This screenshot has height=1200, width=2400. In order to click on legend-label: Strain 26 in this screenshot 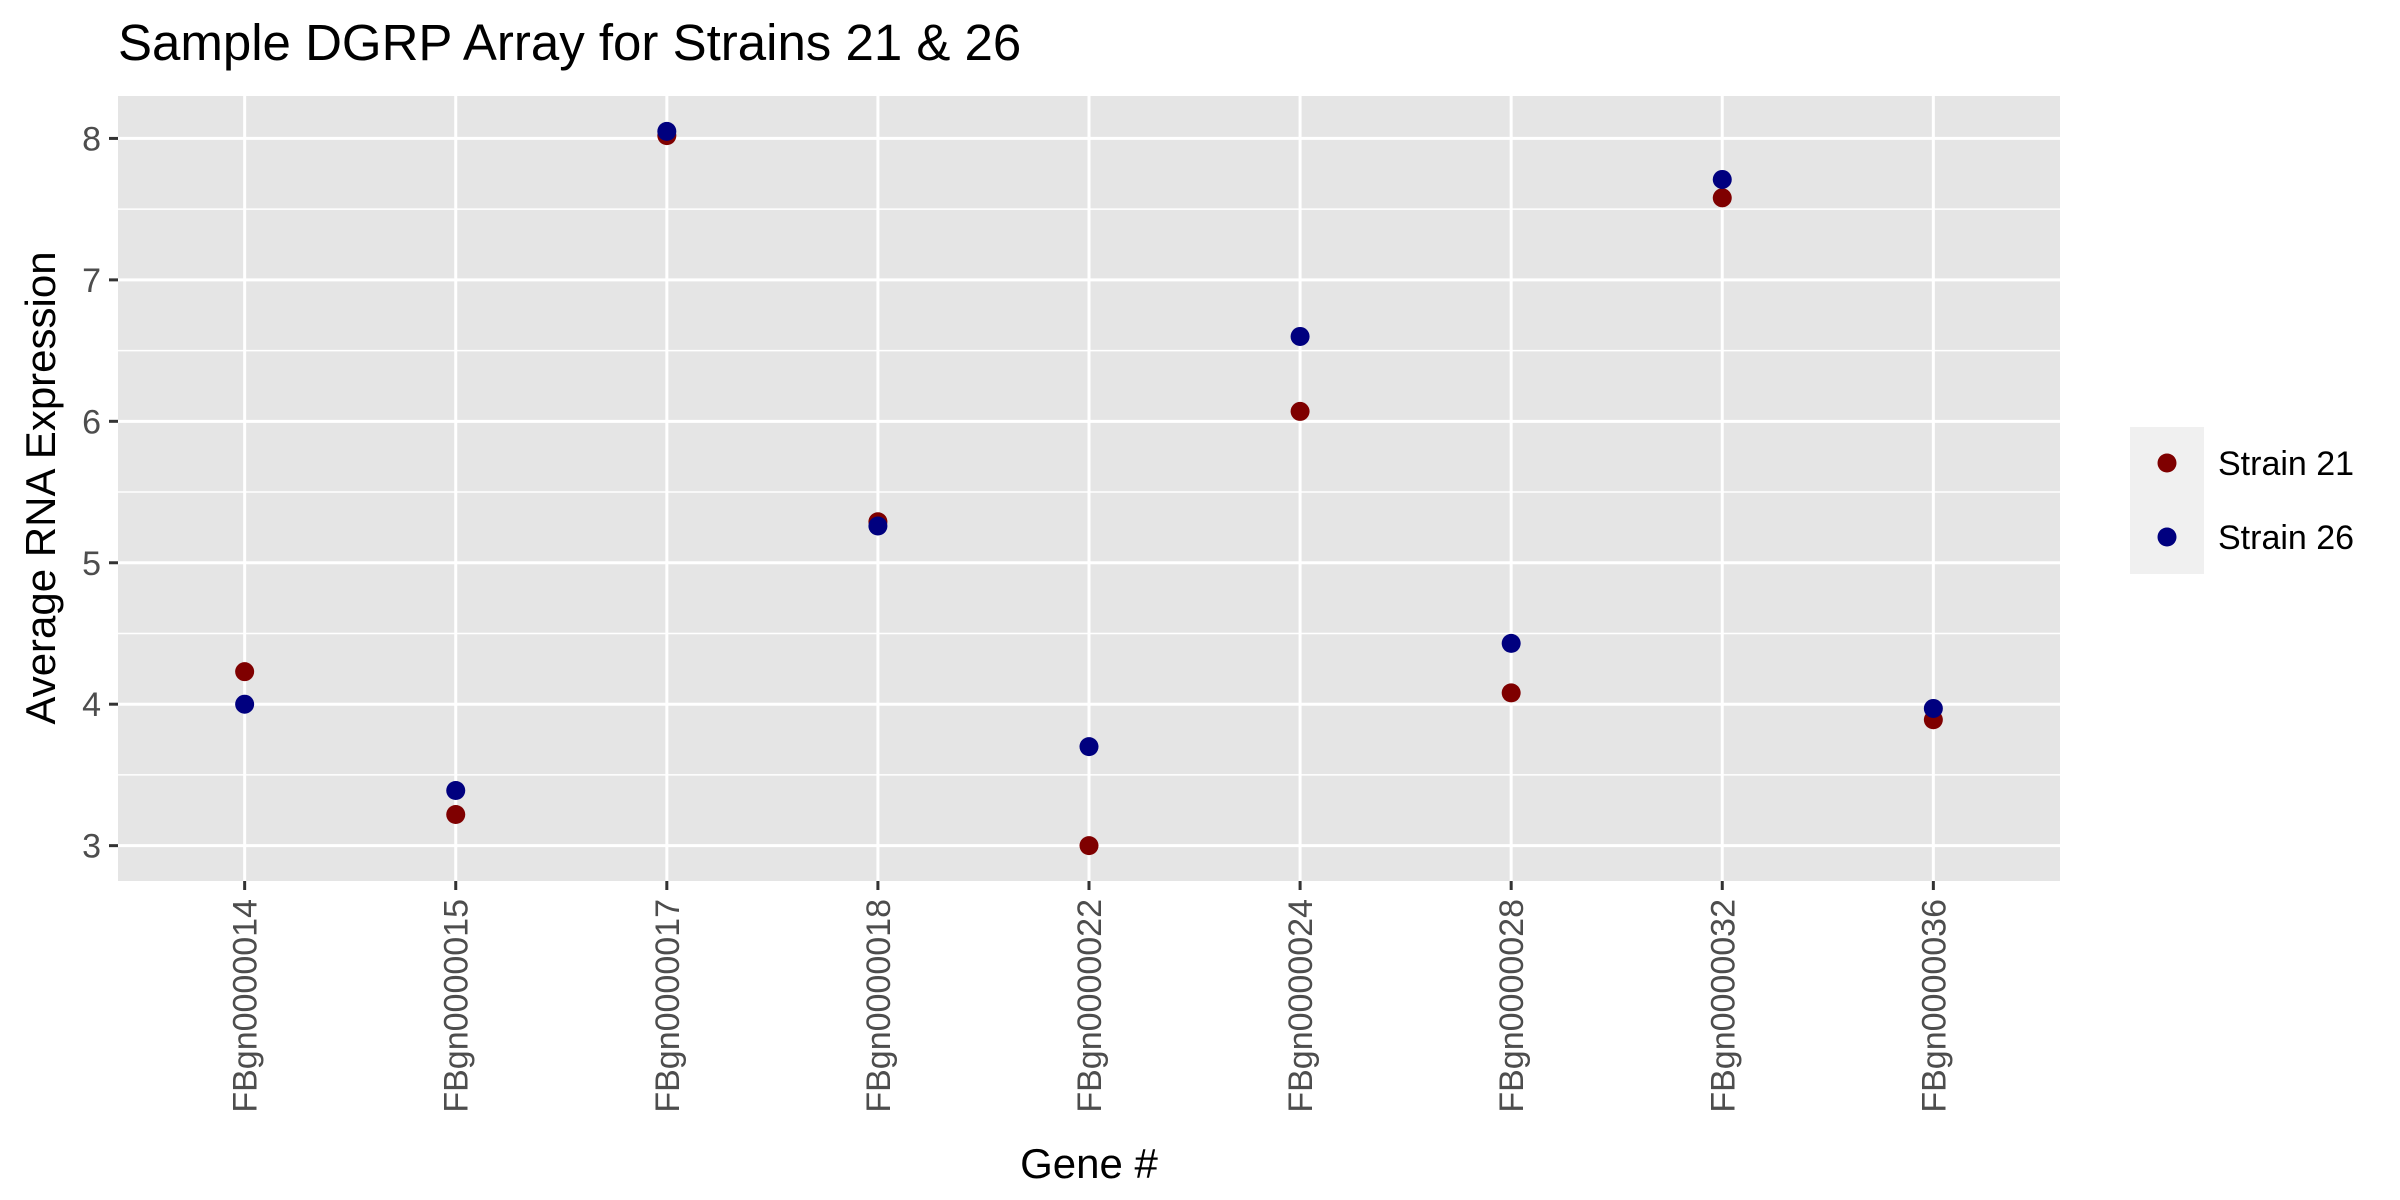, I will do `click(2286, 538)`.